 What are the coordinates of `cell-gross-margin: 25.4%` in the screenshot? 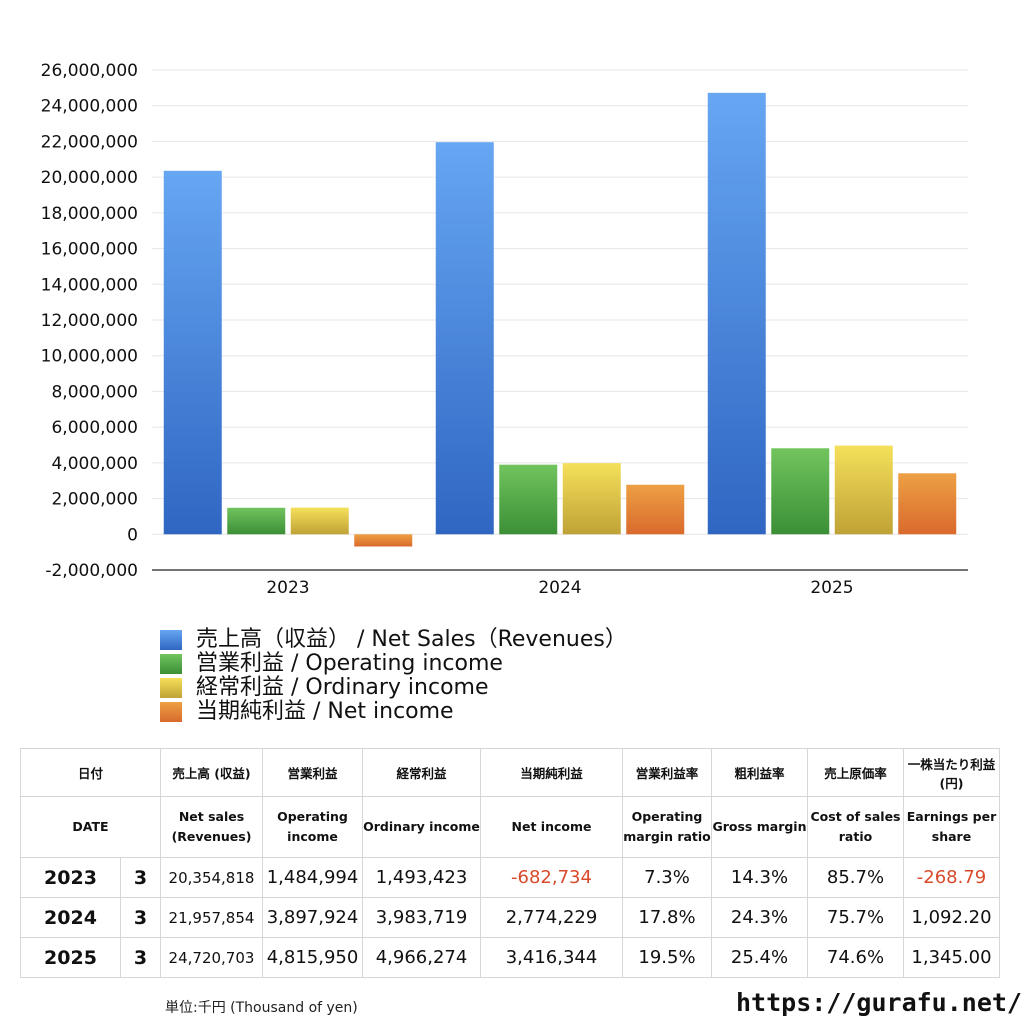 It's located at (759, 957).